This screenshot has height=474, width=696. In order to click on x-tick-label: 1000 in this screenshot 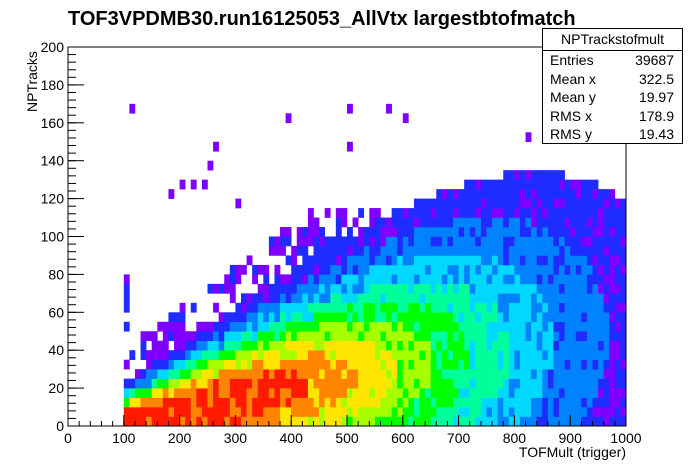, I will do `click(625, 438)`.